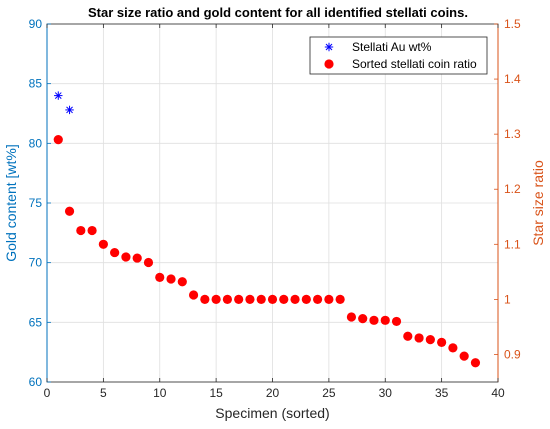  Describe the element at coordinates (36, 84) in the screenshot. I see `left-tick-label: 85` at that location.